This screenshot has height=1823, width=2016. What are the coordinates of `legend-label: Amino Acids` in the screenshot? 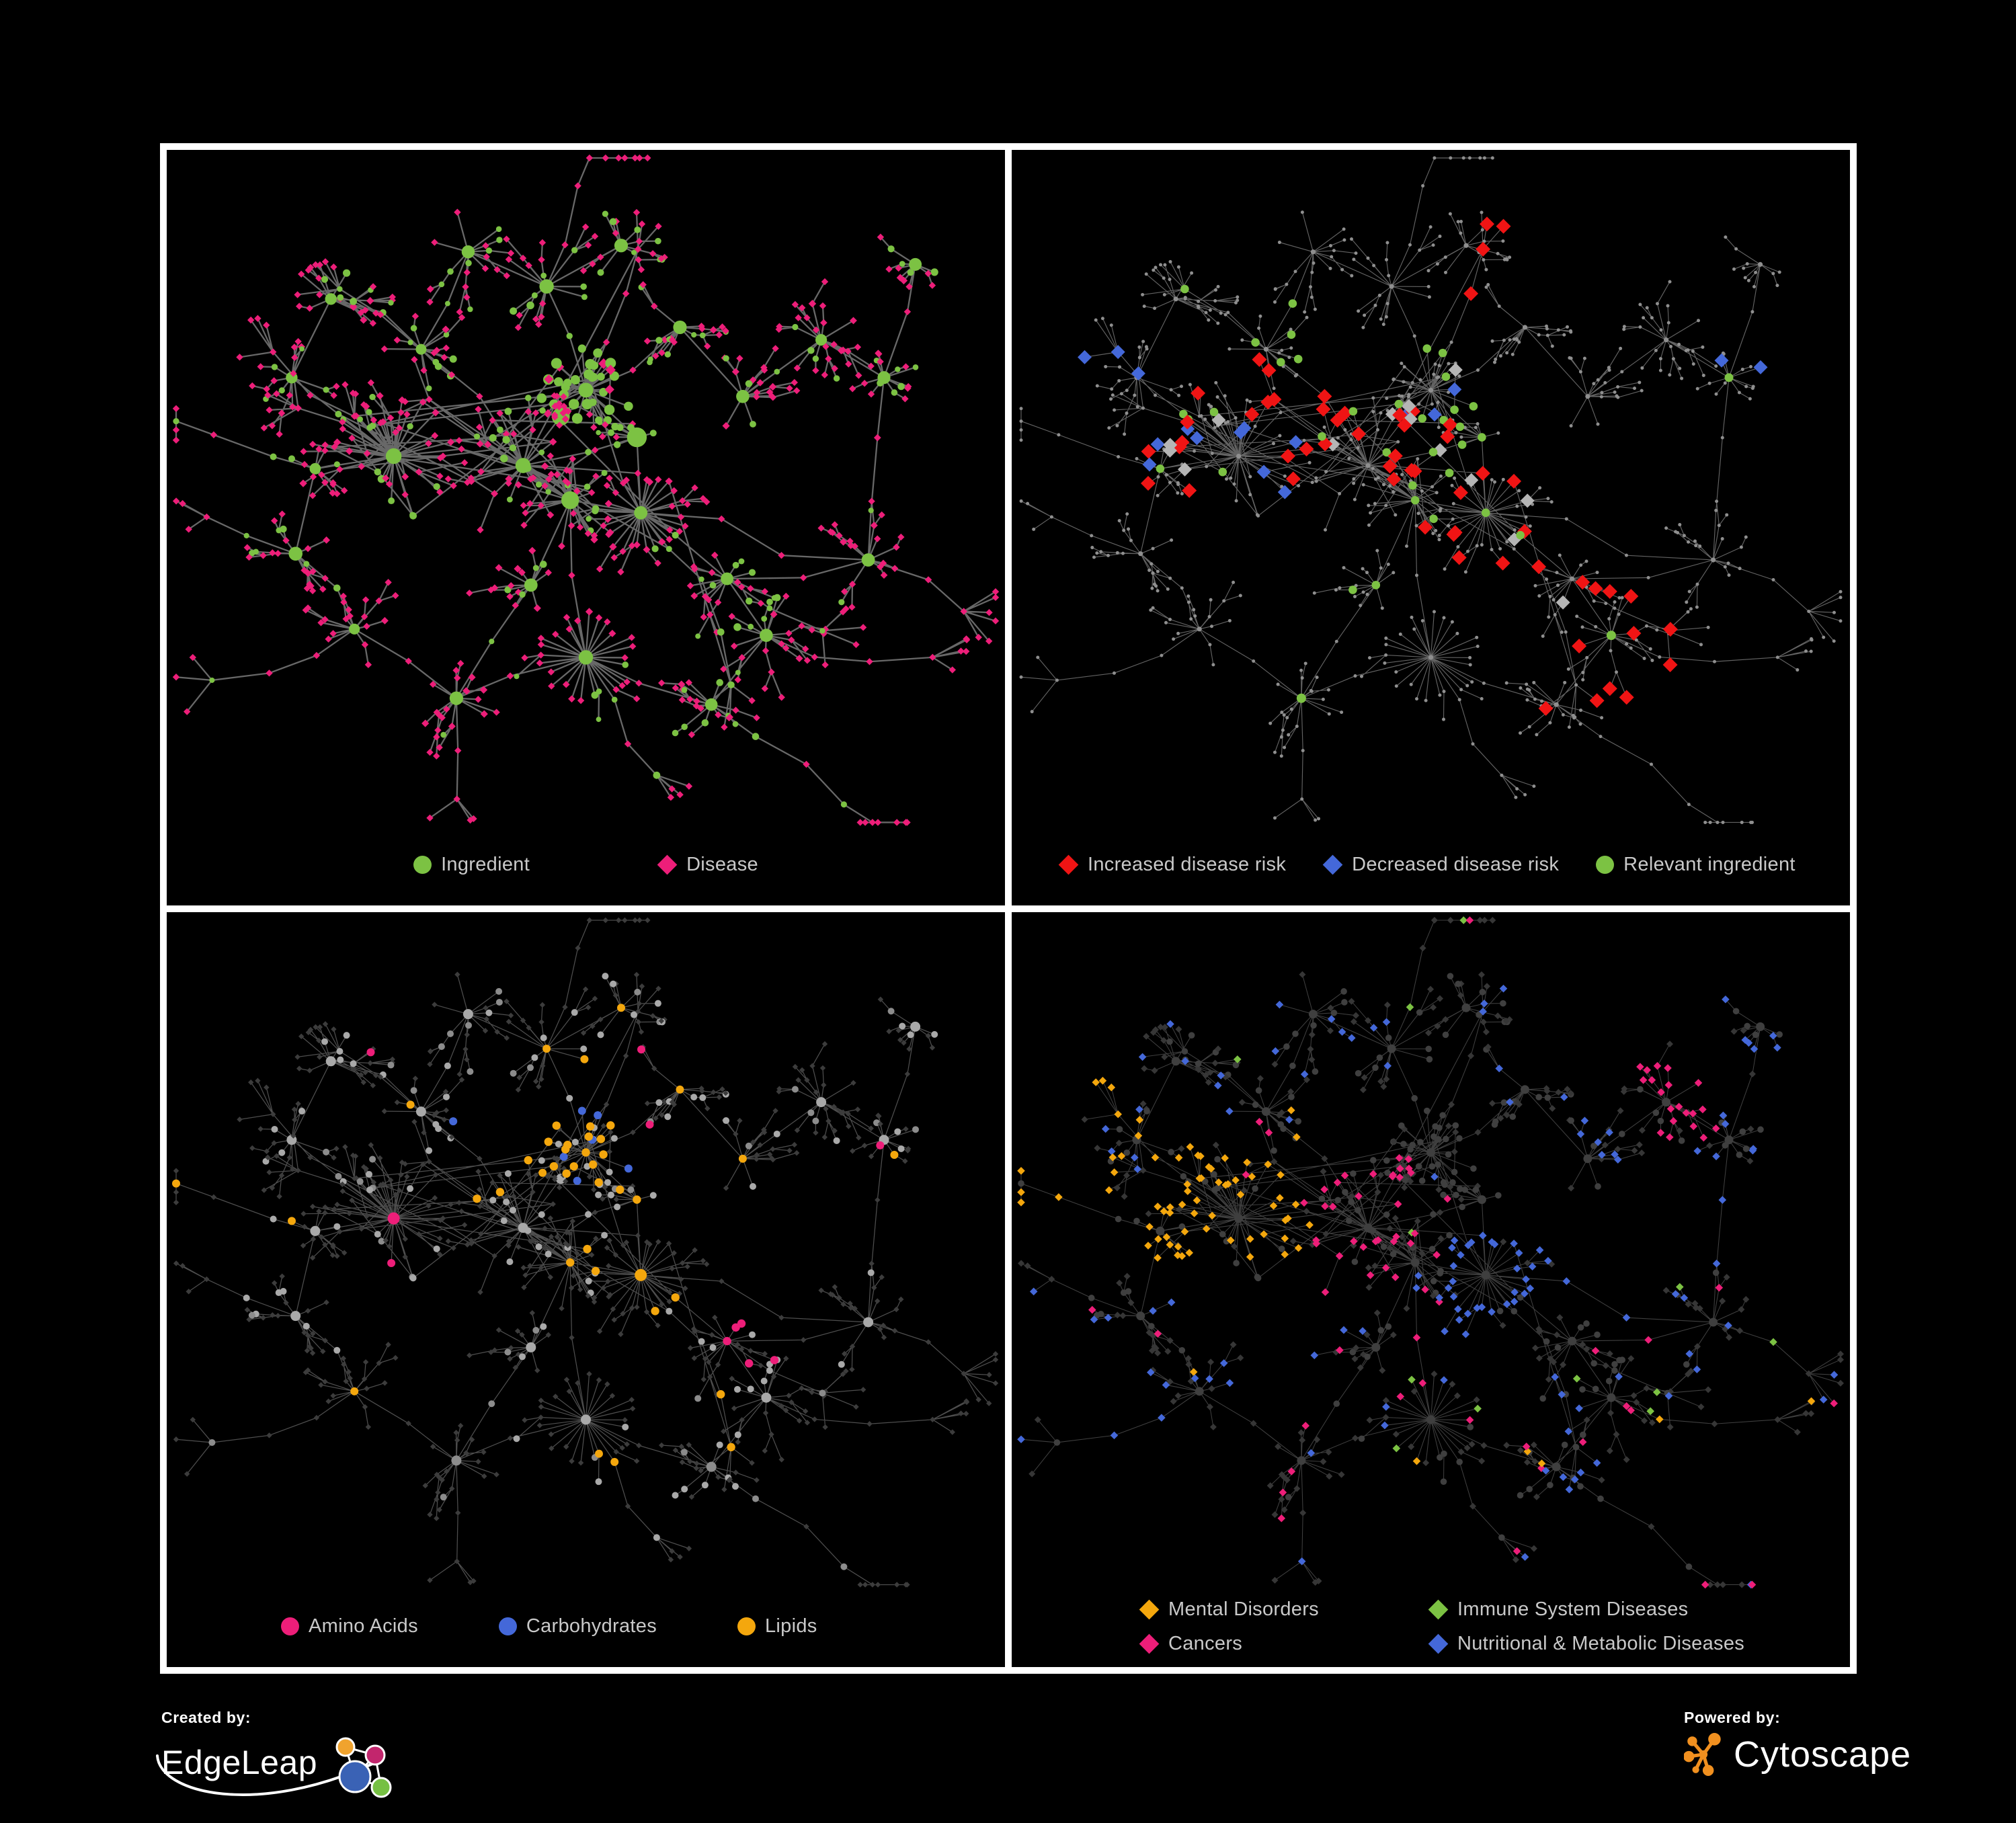 It's located at (363, 1626).